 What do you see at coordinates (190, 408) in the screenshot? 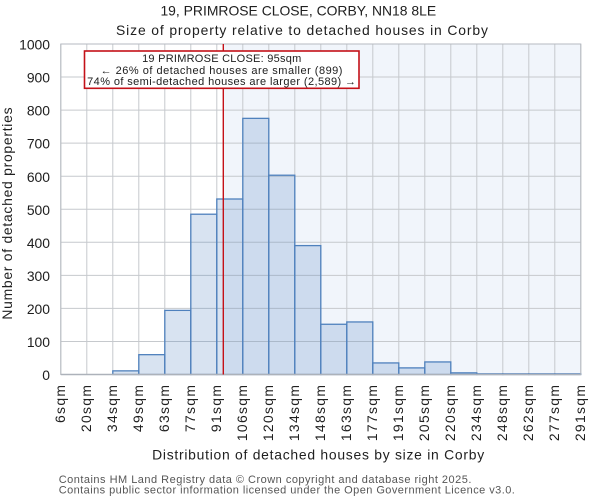
I see `svg-text: 77sqm` at bounding box center [190, 408].